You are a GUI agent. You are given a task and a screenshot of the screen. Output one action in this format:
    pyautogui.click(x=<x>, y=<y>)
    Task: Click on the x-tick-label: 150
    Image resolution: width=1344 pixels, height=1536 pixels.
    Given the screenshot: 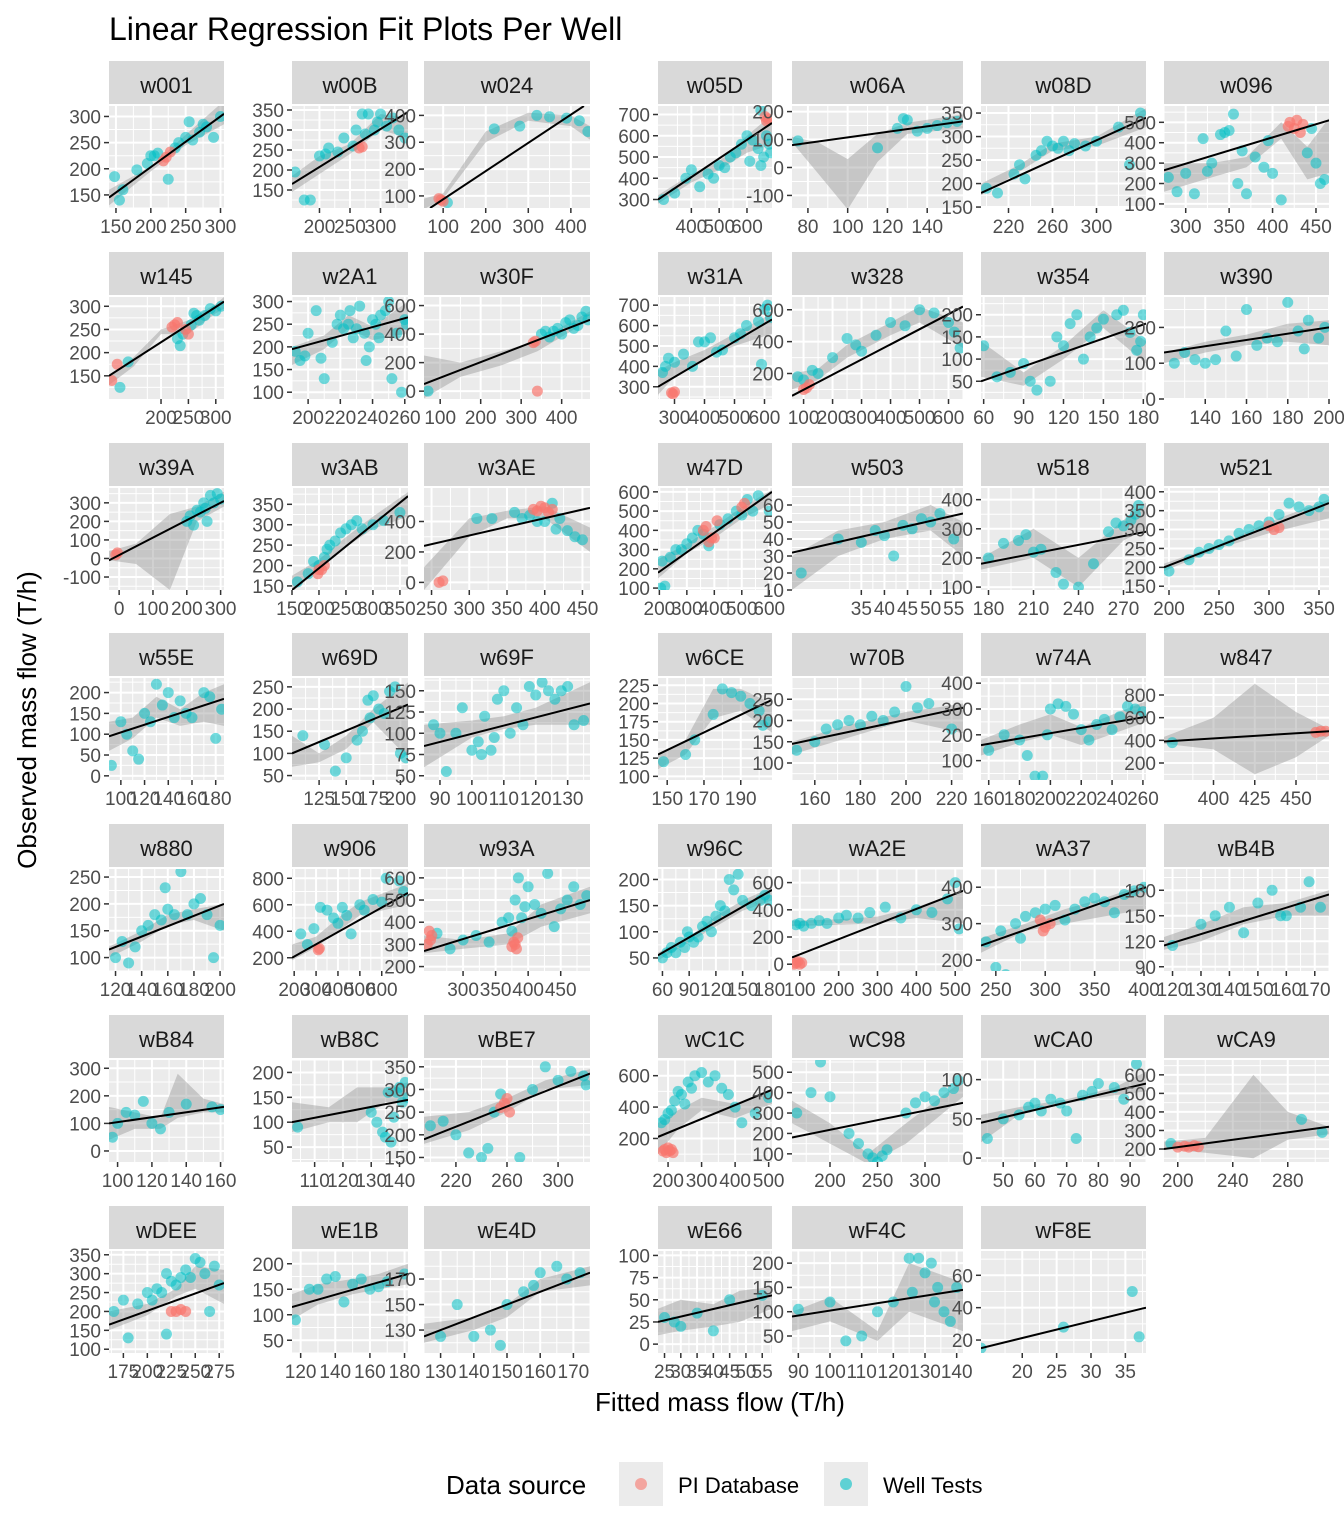 What is the action you would take?
    pyautogui.click(x=292, y=609)
    